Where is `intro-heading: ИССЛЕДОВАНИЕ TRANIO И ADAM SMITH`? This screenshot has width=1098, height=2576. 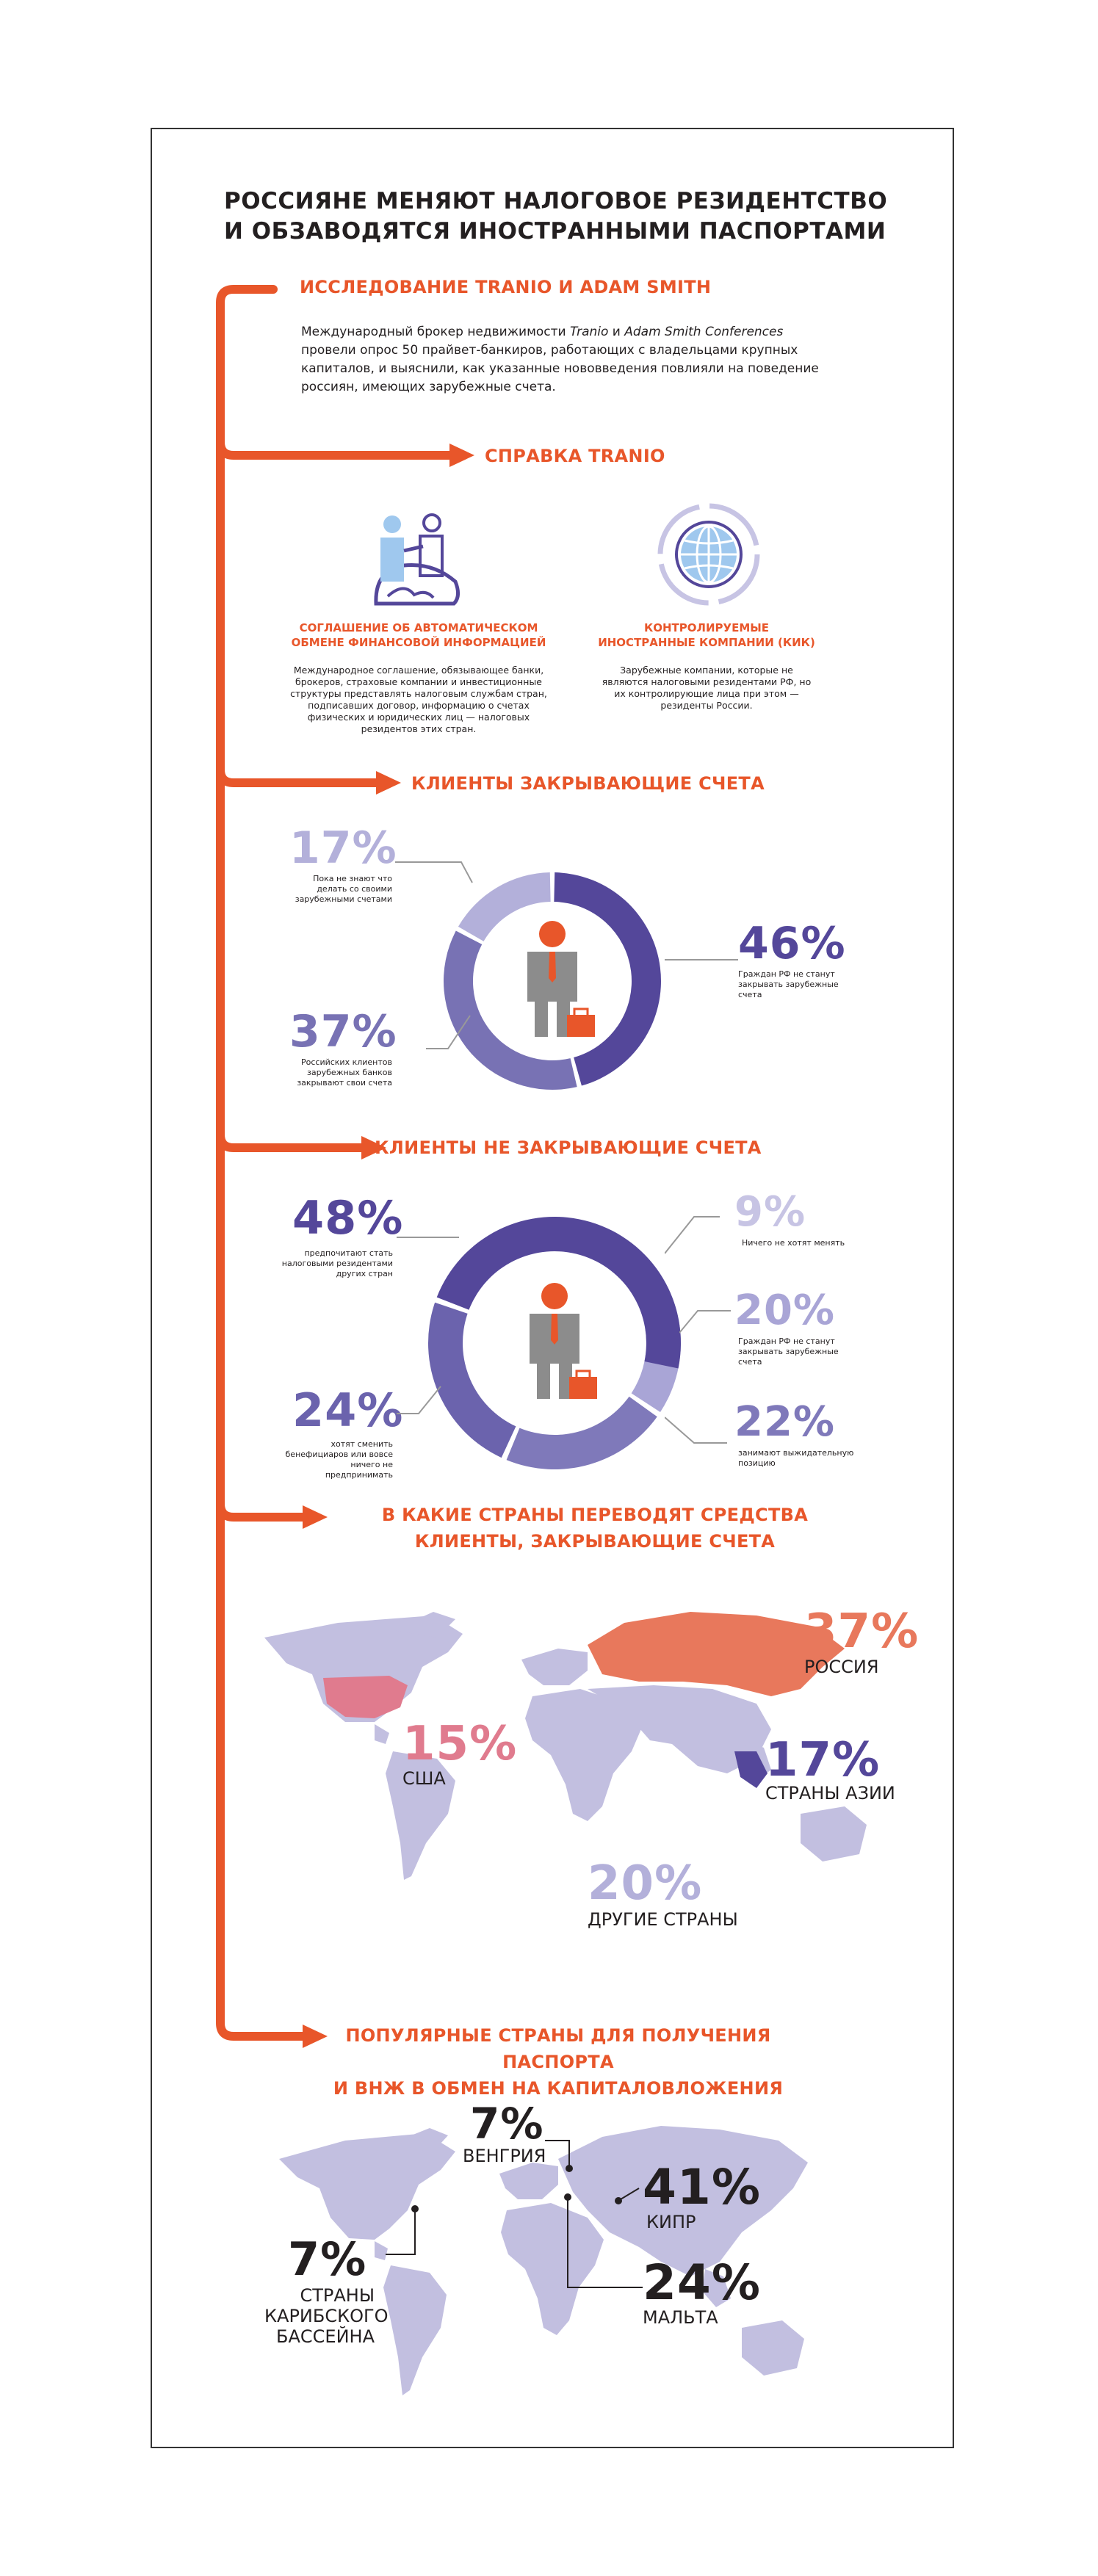 intro-heading: ИССЛЕДОВАНИЕ TRANIO И ADAM SMITH is located at coordinates (506, 287).